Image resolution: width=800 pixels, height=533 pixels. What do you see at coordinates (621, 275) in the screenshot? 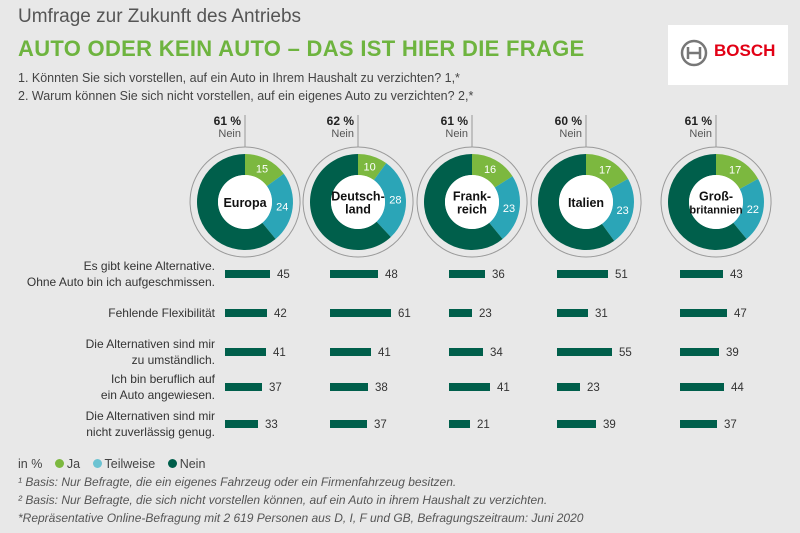
I see `bar-value: 51` at bounding box center [621, 275].